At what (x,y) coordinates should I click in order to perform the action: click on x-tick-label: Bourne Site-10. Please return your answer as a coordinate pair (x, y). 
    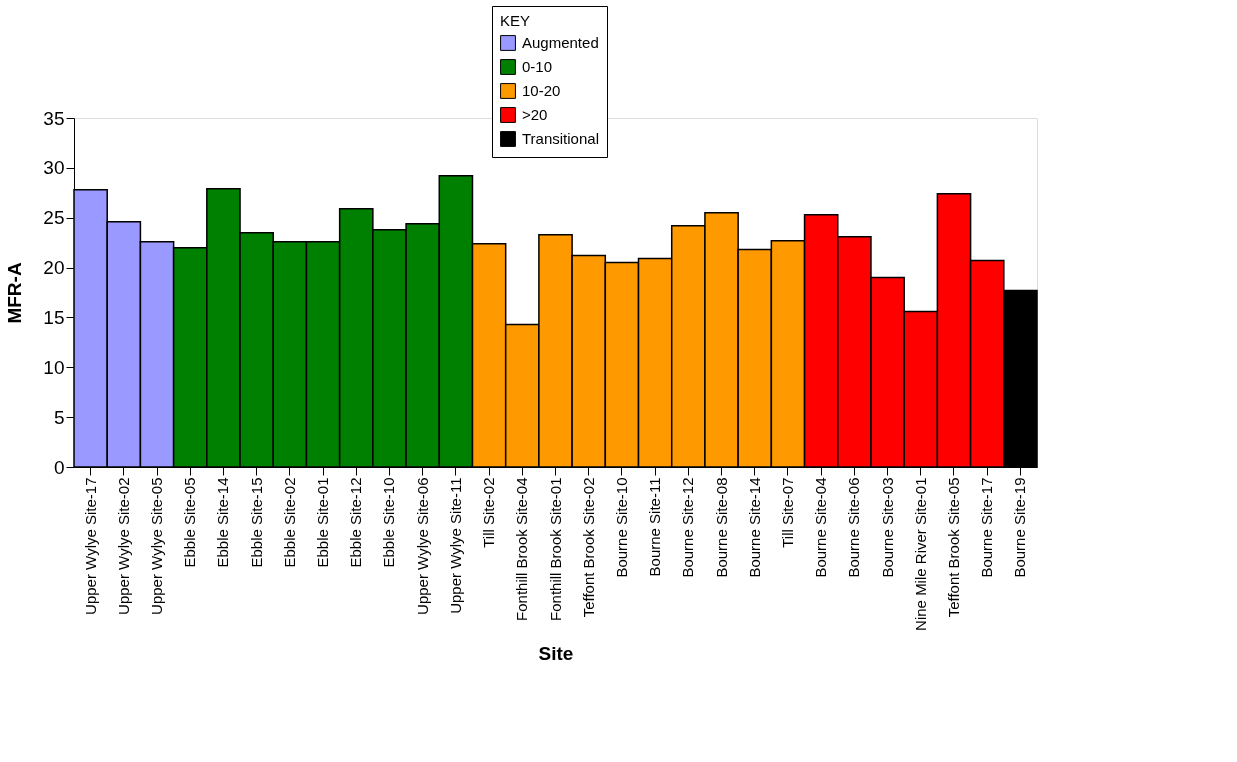
    Looking at the image, I should click on (621, 527).